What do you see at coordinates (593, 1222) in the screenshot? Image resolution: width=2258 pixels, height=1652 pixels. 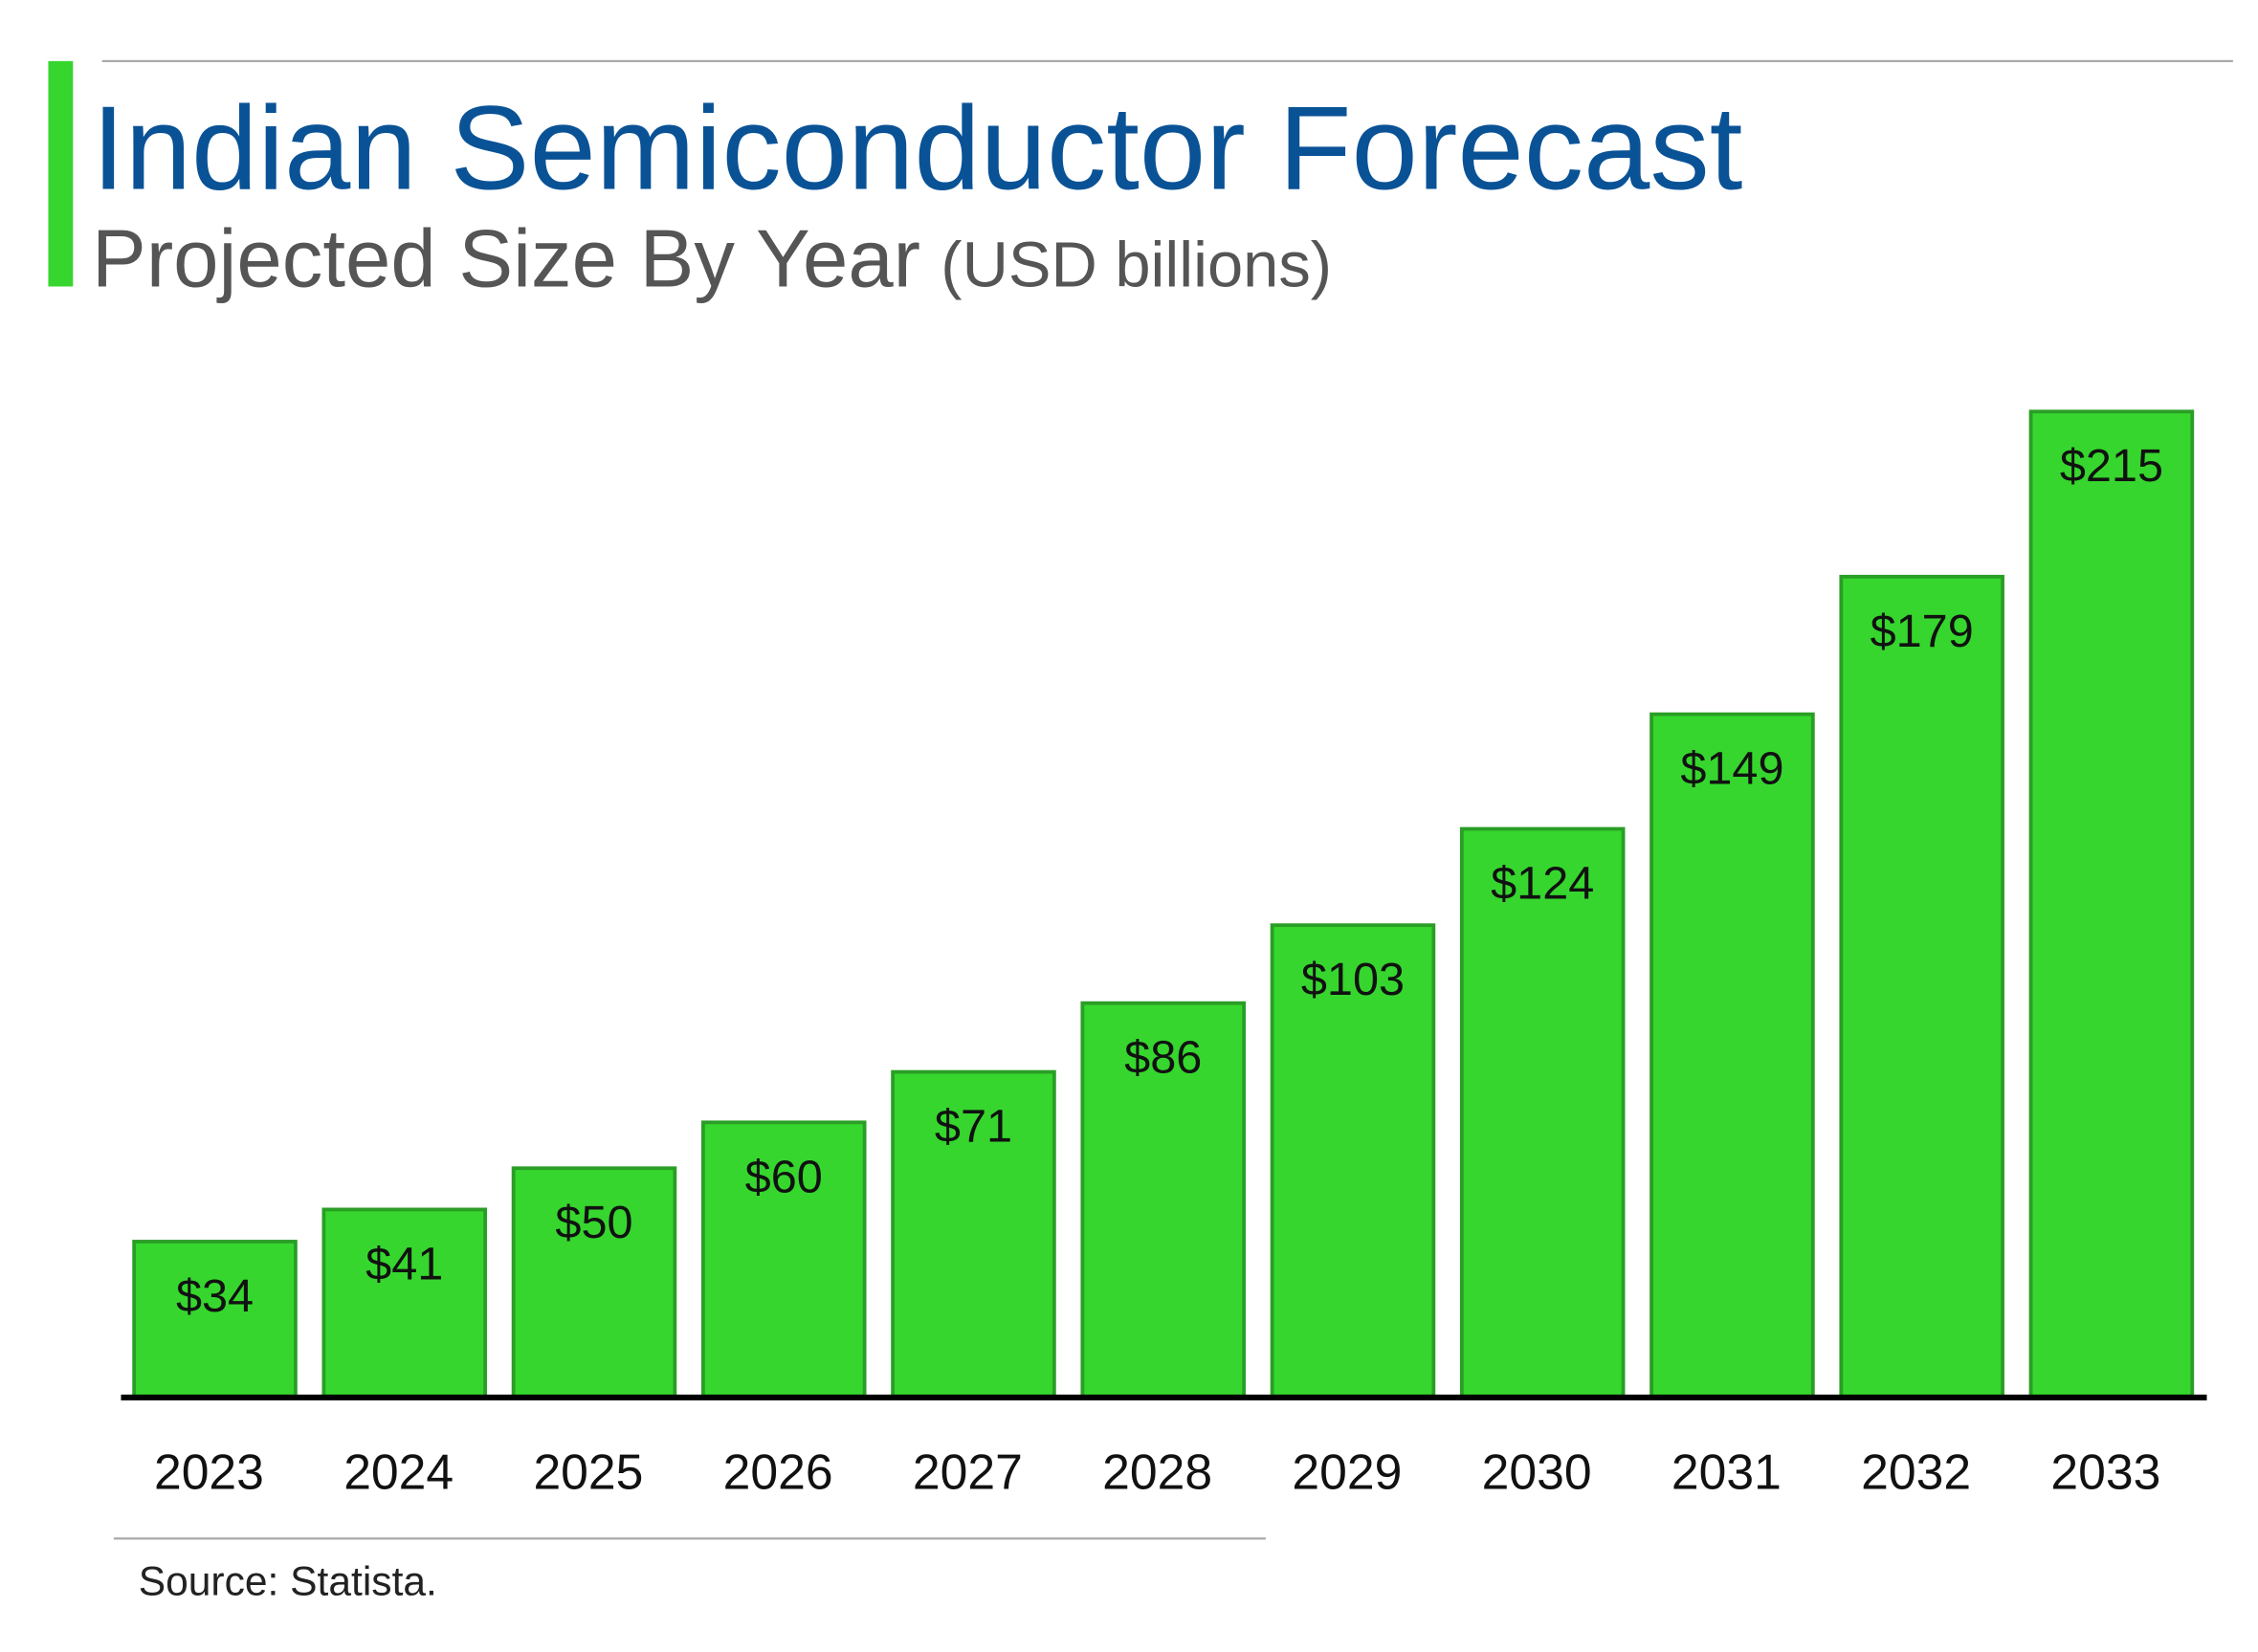 I see `value-label: $50` at bounding box center [593, 1222].